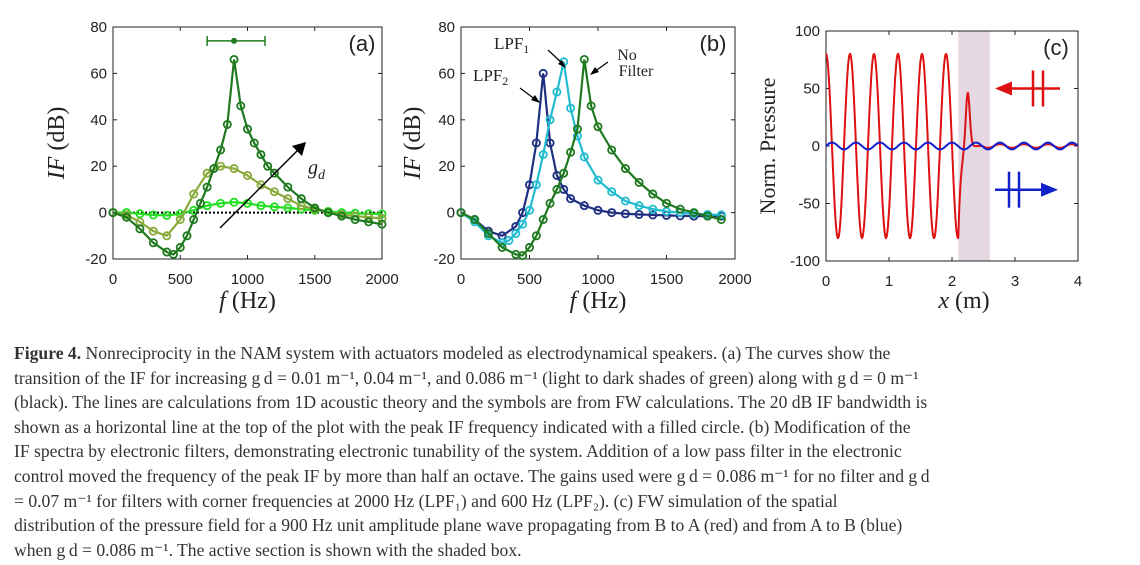 The image size is (1140, 565). I want to click on x-tick-label: 3, so click(1015, 281).